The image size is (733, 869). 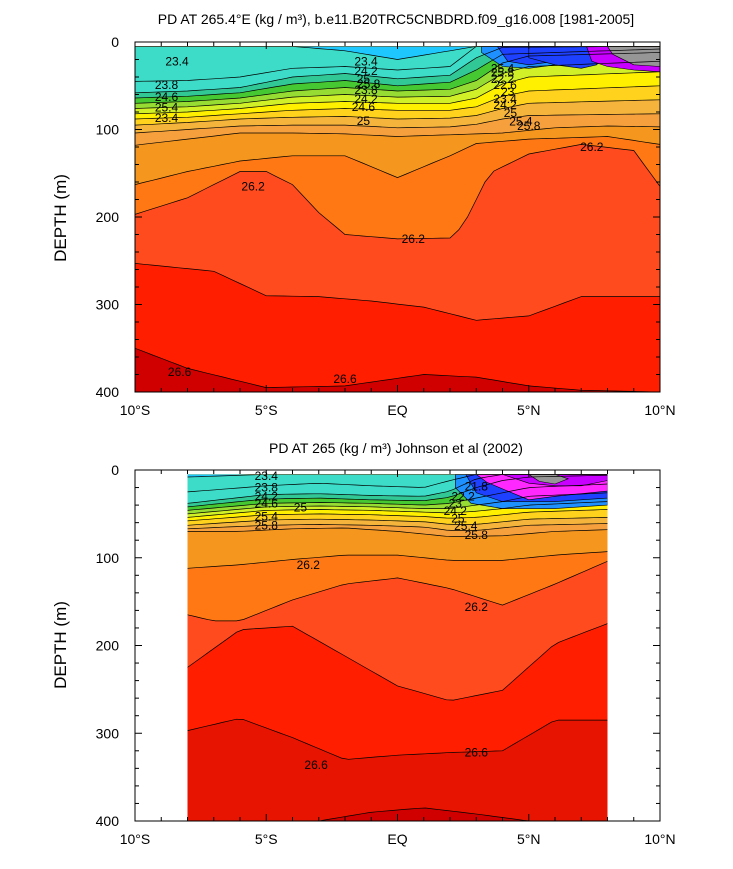 What do you see at coordinates (135, 839) in the screenshot?
I see `x-tick-label: 10°S` at bounding box center [135, 839].